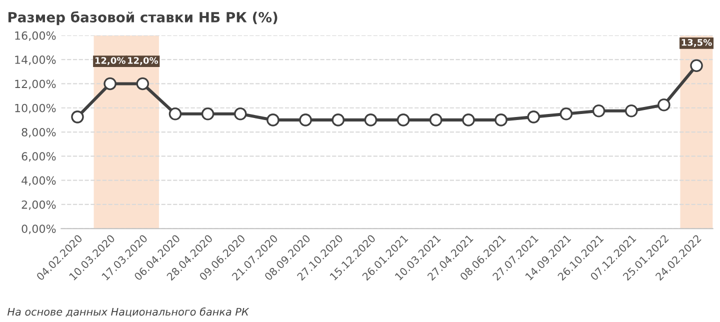  I want to click on y-tick-label: 6,00%, so click(39, 157).